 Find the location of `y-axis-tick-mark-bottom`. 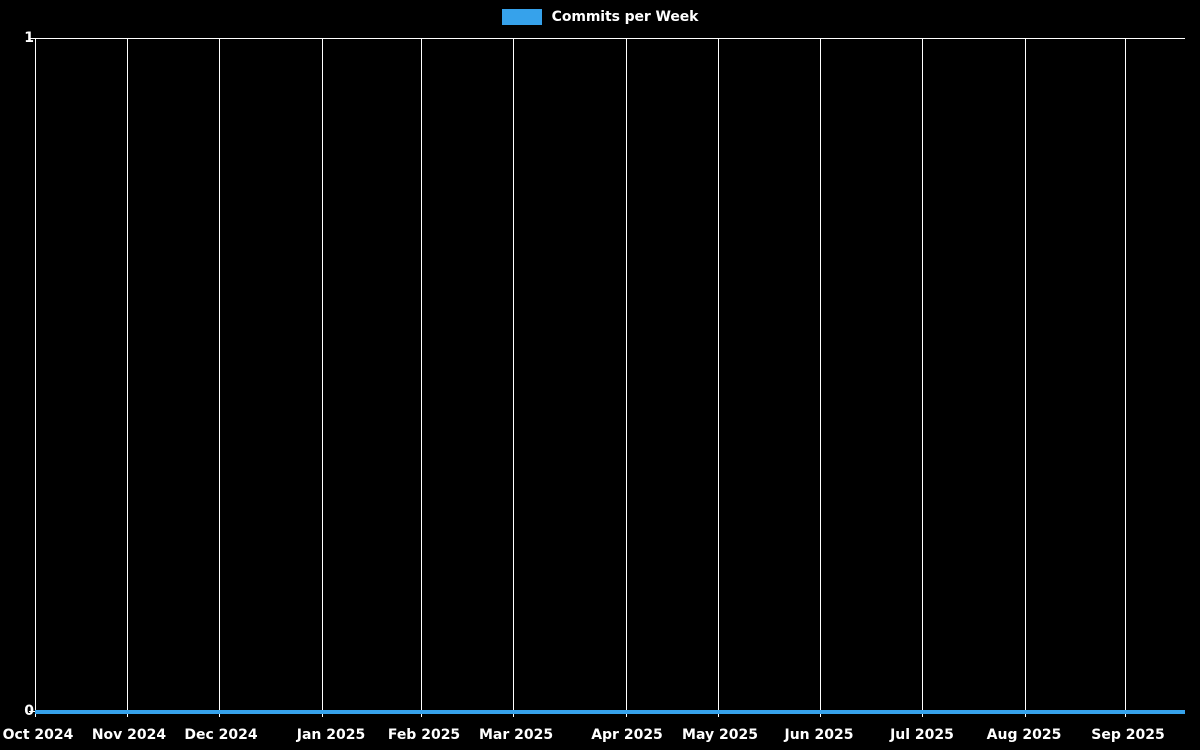

y-axis-tick-mark-bottom is located at coordinates (32, 711).